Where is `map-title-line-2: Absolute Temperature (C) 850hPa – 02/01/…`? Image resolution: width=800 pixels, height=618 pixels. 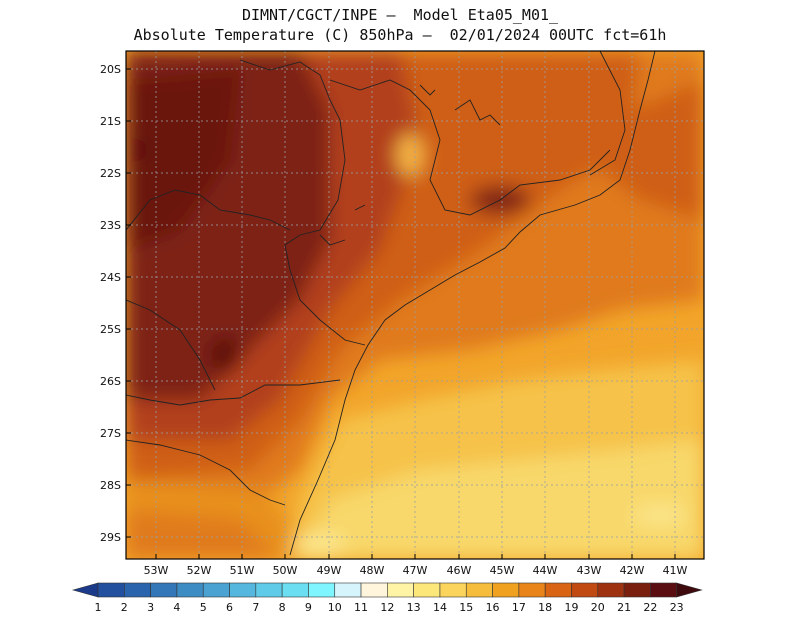
map-title-line-2: Absolute Temperature (C) 850hPa – 02/01/… is located at coordinates (400, 35).